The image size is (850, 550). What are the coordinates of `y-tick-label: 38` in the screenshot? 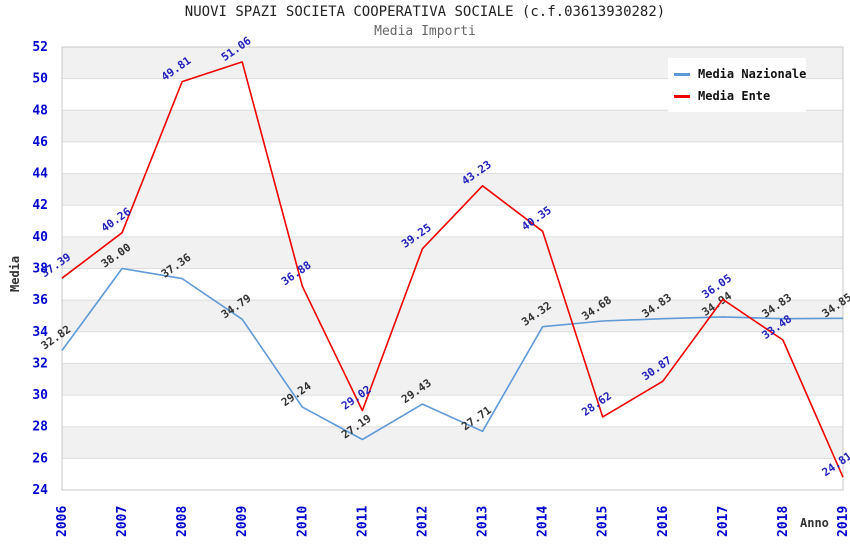 It's located at (40, 269).